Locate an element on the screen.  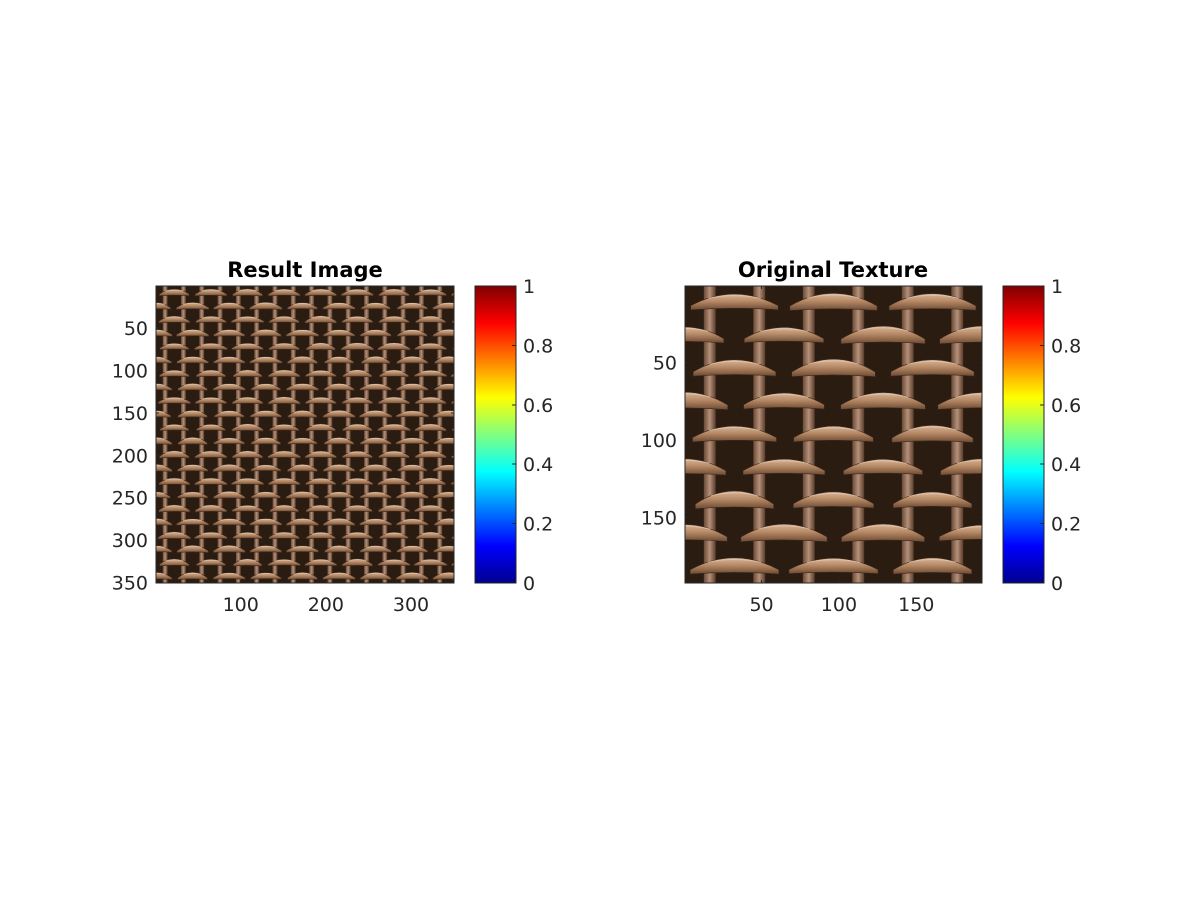
x-tick-label: 200 is located at coordinates (326, 605).